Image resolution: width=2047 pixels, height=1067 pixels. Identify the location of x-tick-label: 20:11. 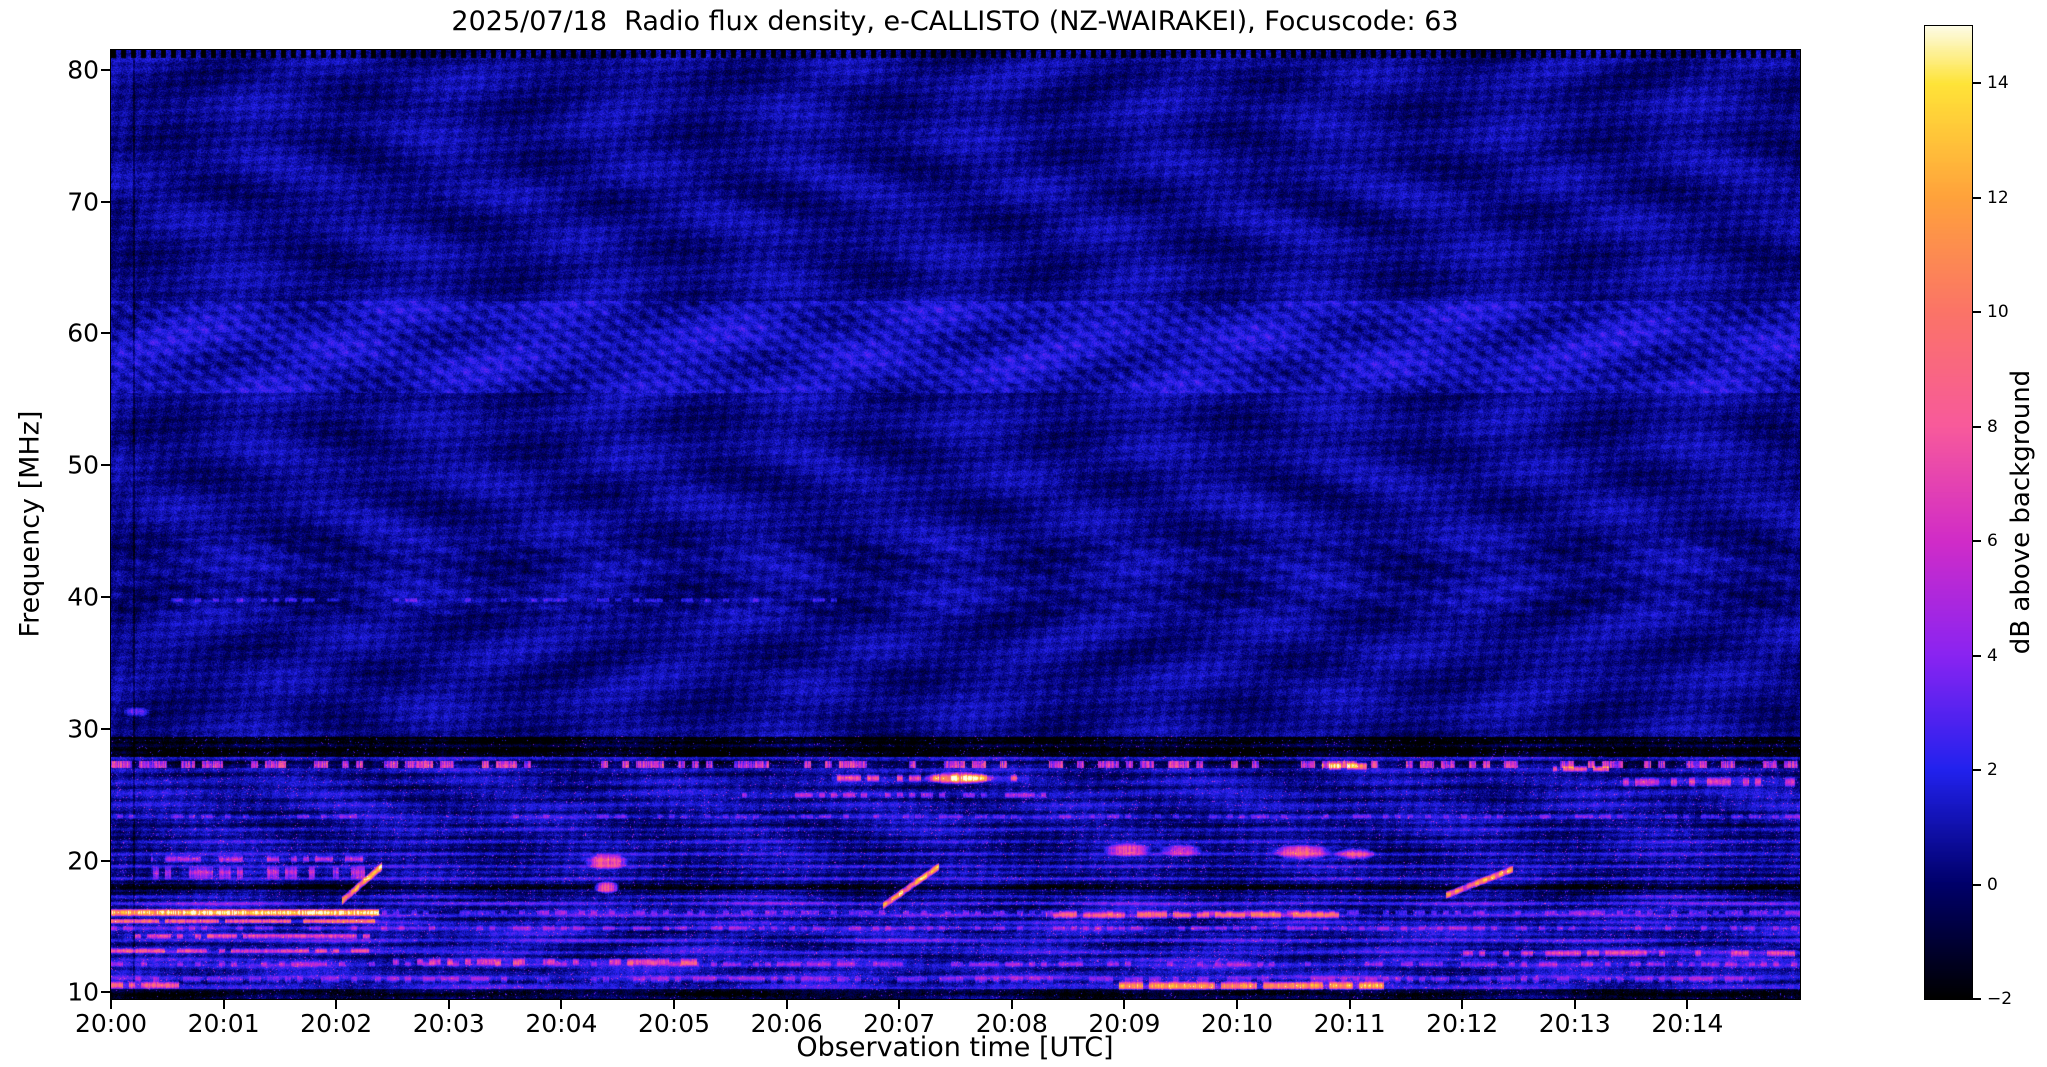
(1349, 1023).